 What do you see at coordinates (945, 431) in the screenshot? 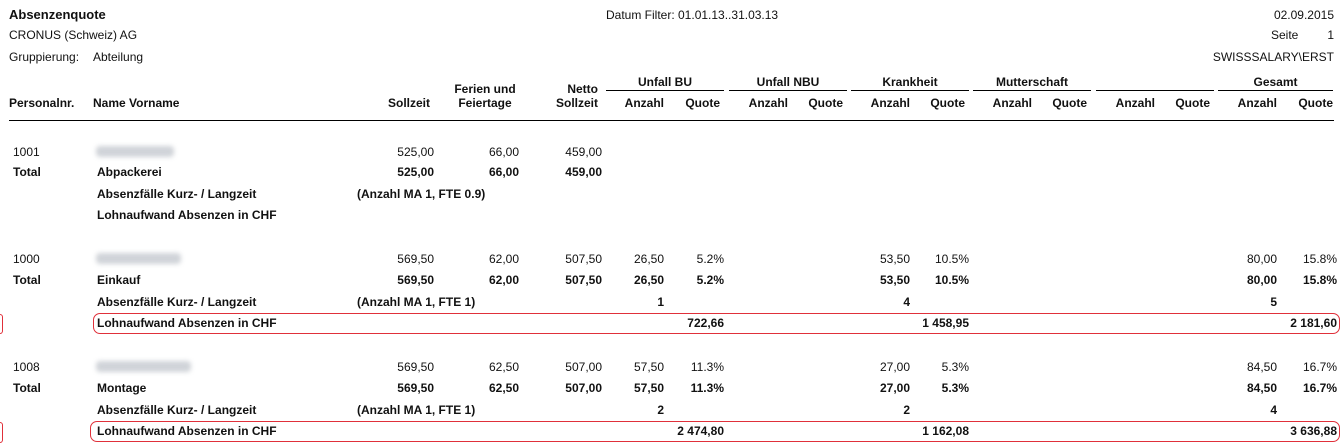
I see `cost-kr: 1 162,08` at bounding box center [945, 431].